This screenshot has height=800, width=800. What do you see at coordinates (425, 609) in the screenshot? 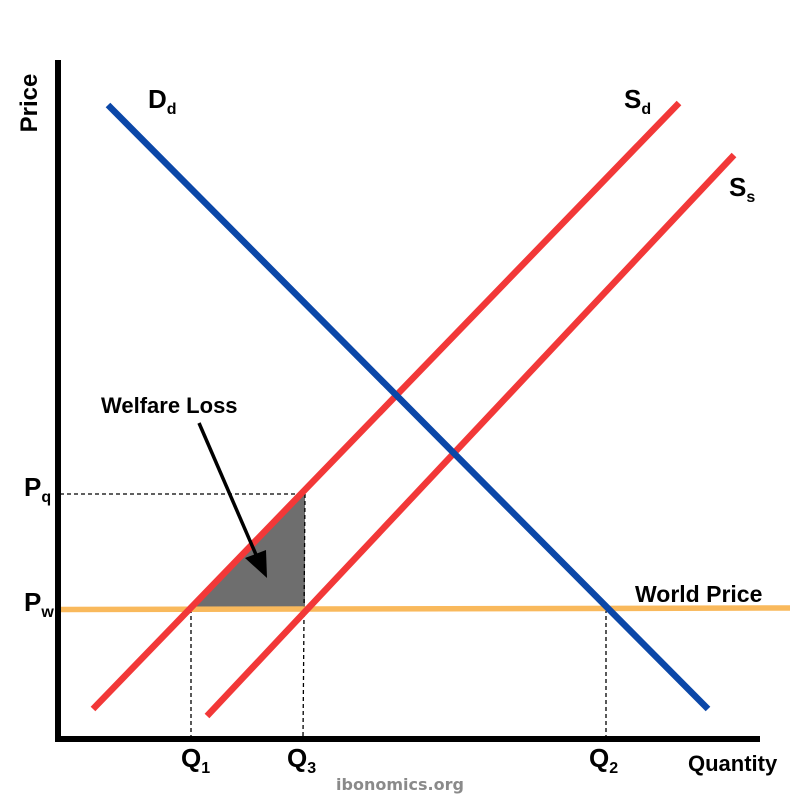
I see `world-price-line` at bounding box center [425, 609].